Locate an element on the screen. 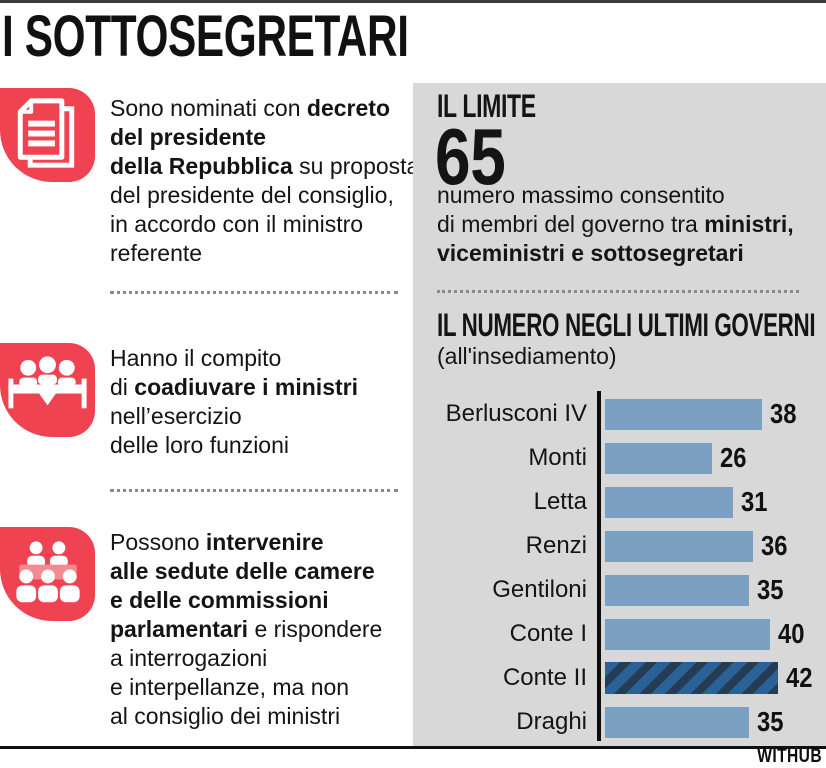 This screenshot has width=826, height=768. limit-value: 65 is located at coordinates (479, 156).